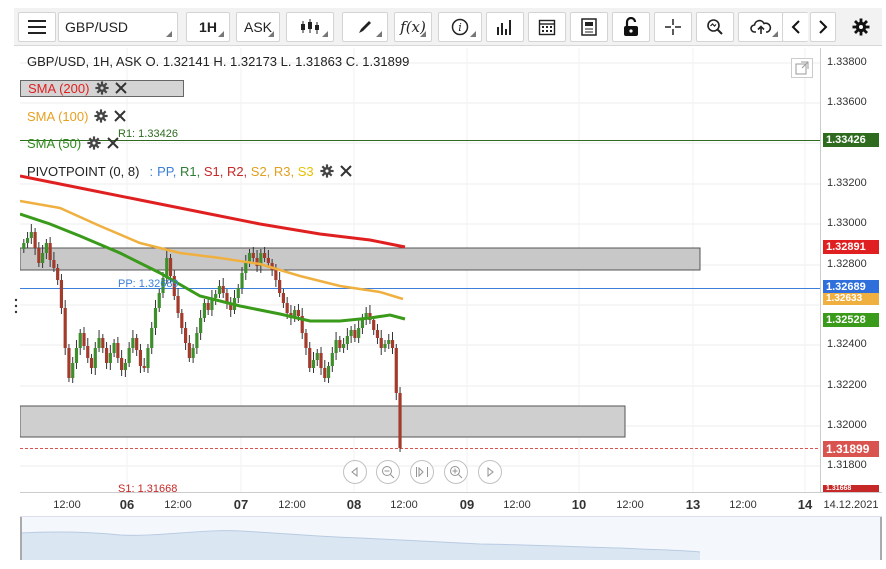  Describe the element at coordinates (467, 504) in the screenshot. I see `day-tick: 09` at that location.